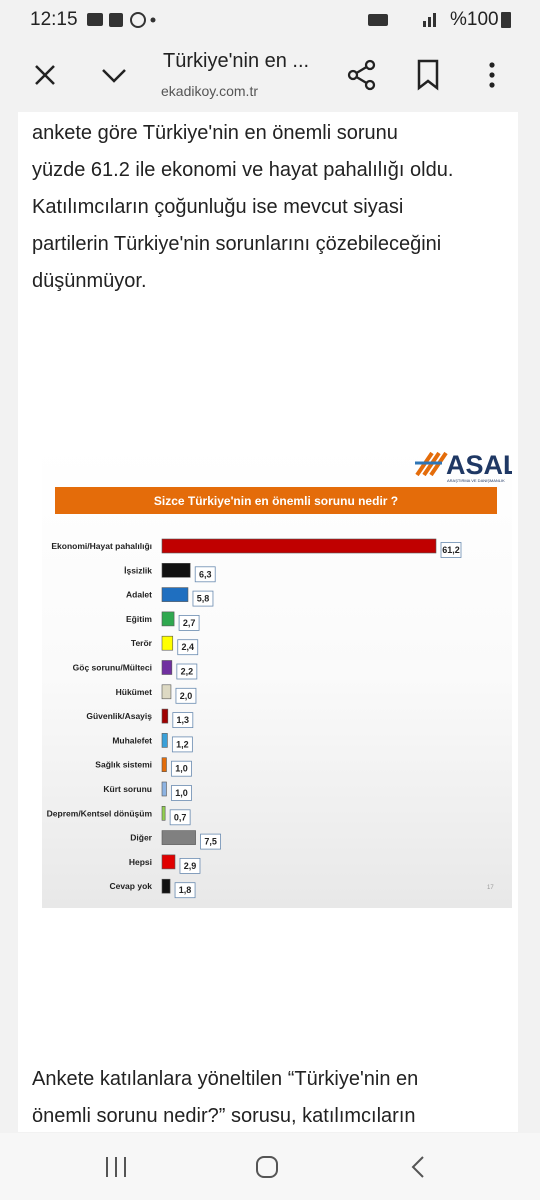 This screenshot has width=540, height=1200. What do you see at coordinates (139, 595) in the screenshot?
I see `category-label: Adalet` at bounding box center [139, 595].